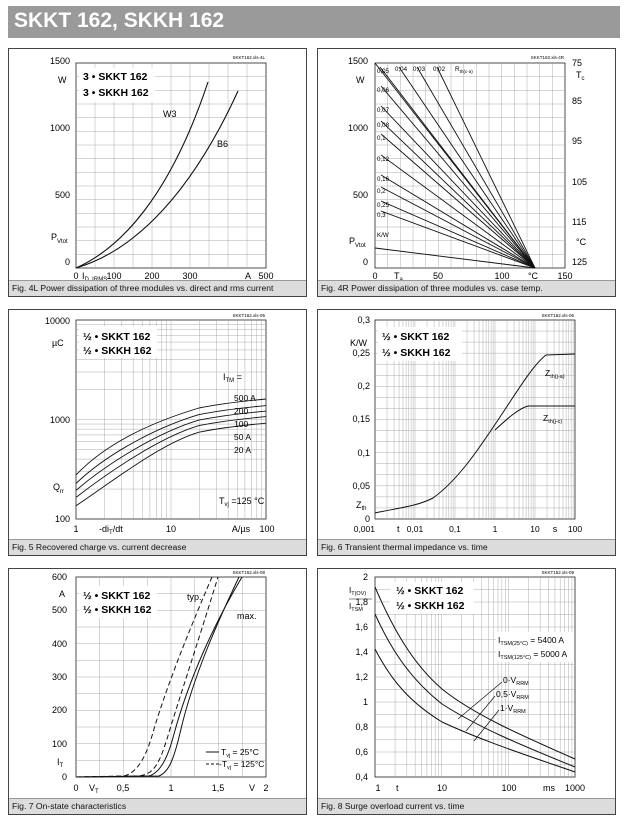  I want to click on y-symbol-bottom: ITSM, so click(356, 607).